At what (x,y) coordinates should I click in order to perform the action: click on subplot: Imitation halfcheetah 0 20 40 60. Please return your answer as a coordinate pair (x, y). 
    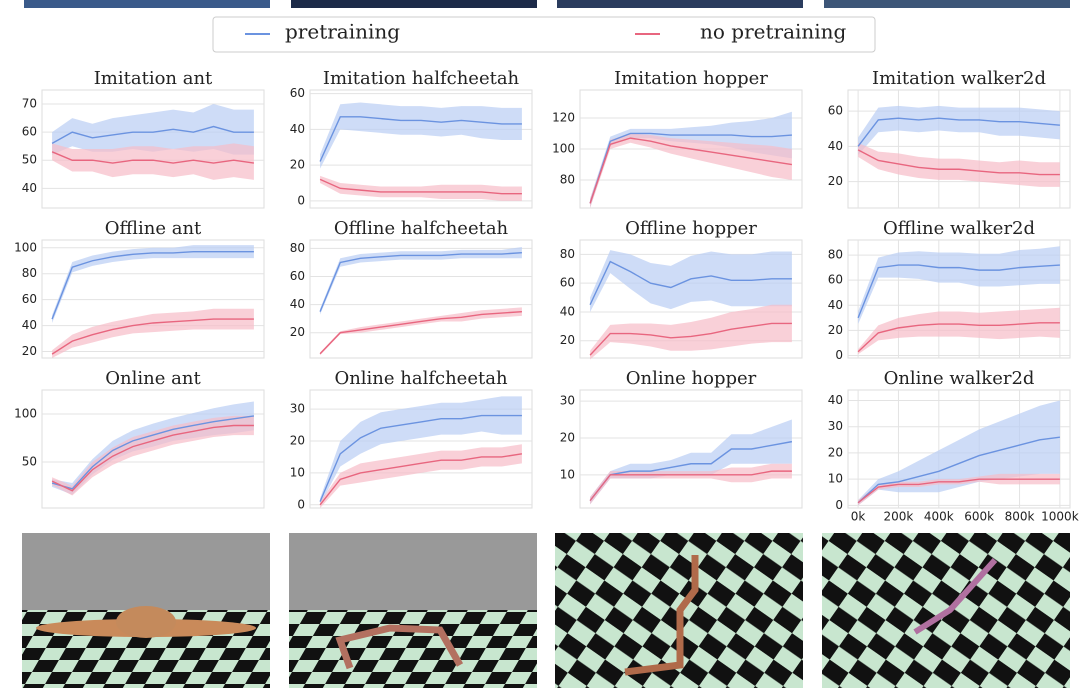
    Looking at the image, I should click on (411, 138).